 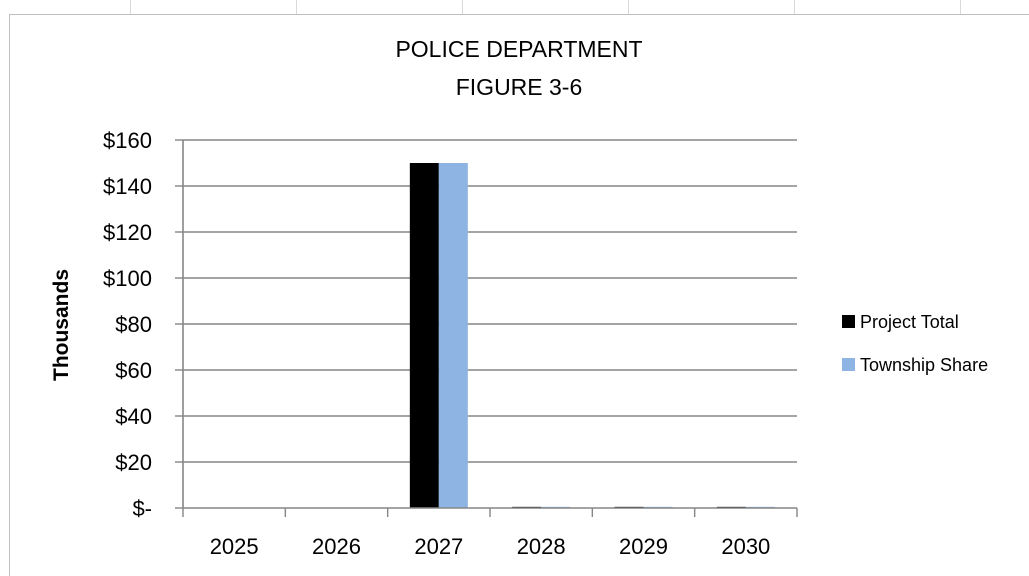 What do you see at coordinates (909, 322) in the screenshot?
I see `legend-label: Project Total` at bounding box center [909, 322].